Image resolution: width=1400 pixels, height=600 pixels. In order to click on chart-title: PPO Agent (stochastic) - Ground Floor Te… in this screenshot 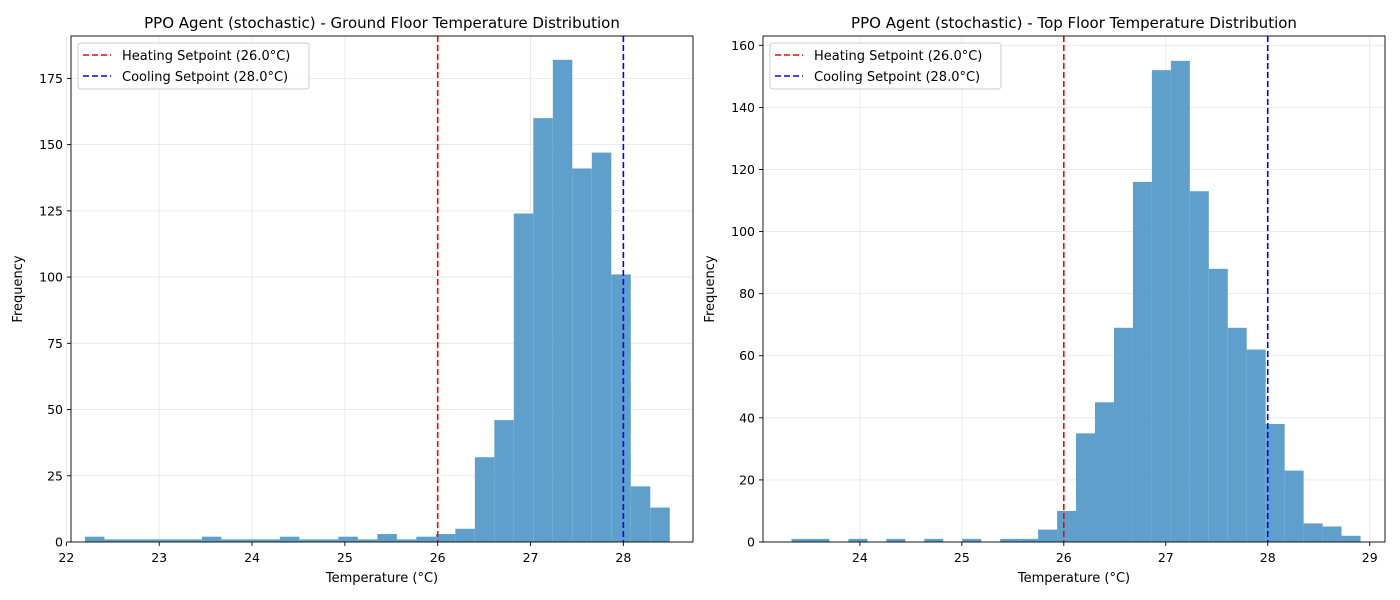, I will do `click(382, 23)`.